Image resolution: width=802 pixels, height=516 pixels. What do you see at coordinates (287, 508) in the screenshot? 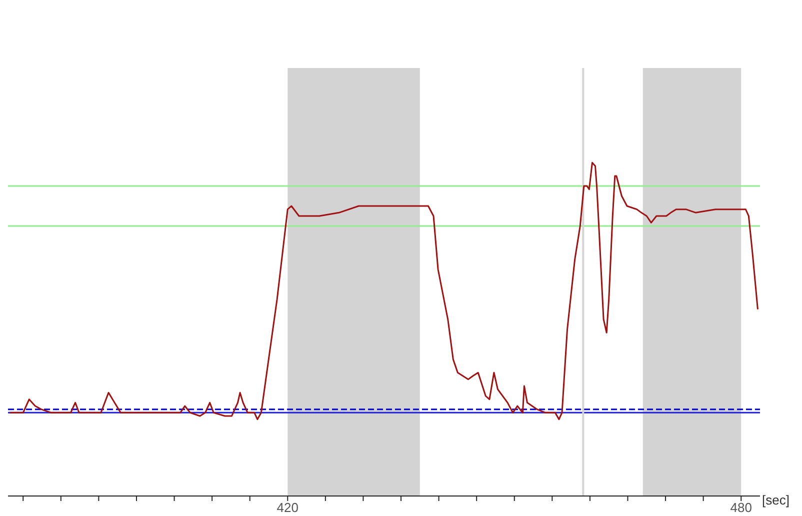
I see `x-tick-label: 420` at bounding box center [287, 508].